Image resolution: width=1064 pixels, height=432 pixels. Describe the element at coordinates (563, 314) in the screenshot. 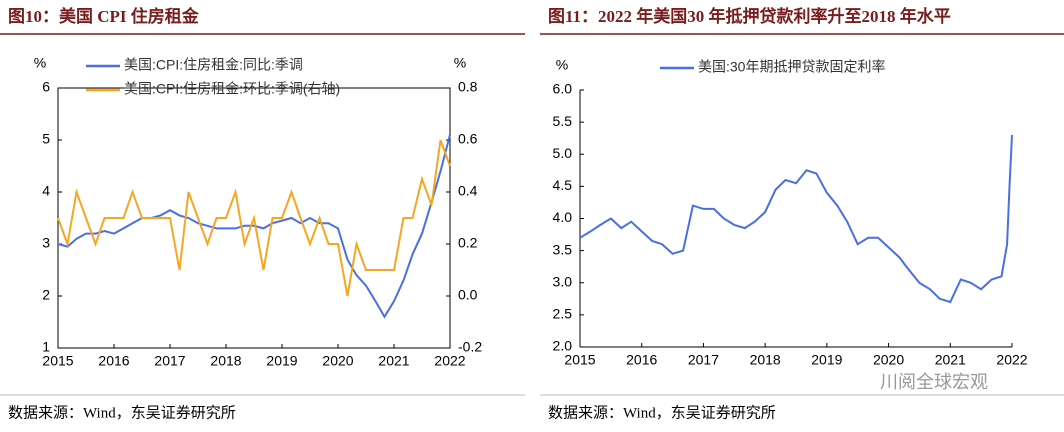

I see `y-tick-label: 2.5` at that location.